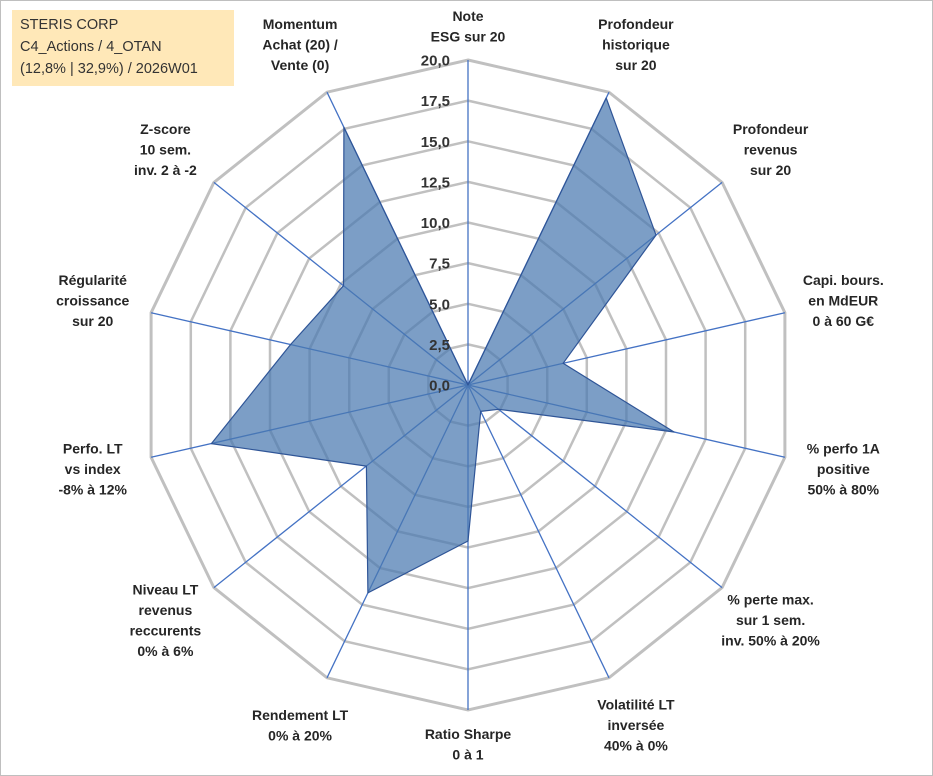  What do you see at coordinates (439, 386) in the screenshot?
I see `tick-label: 0,0` at bounding box center [439, 386].